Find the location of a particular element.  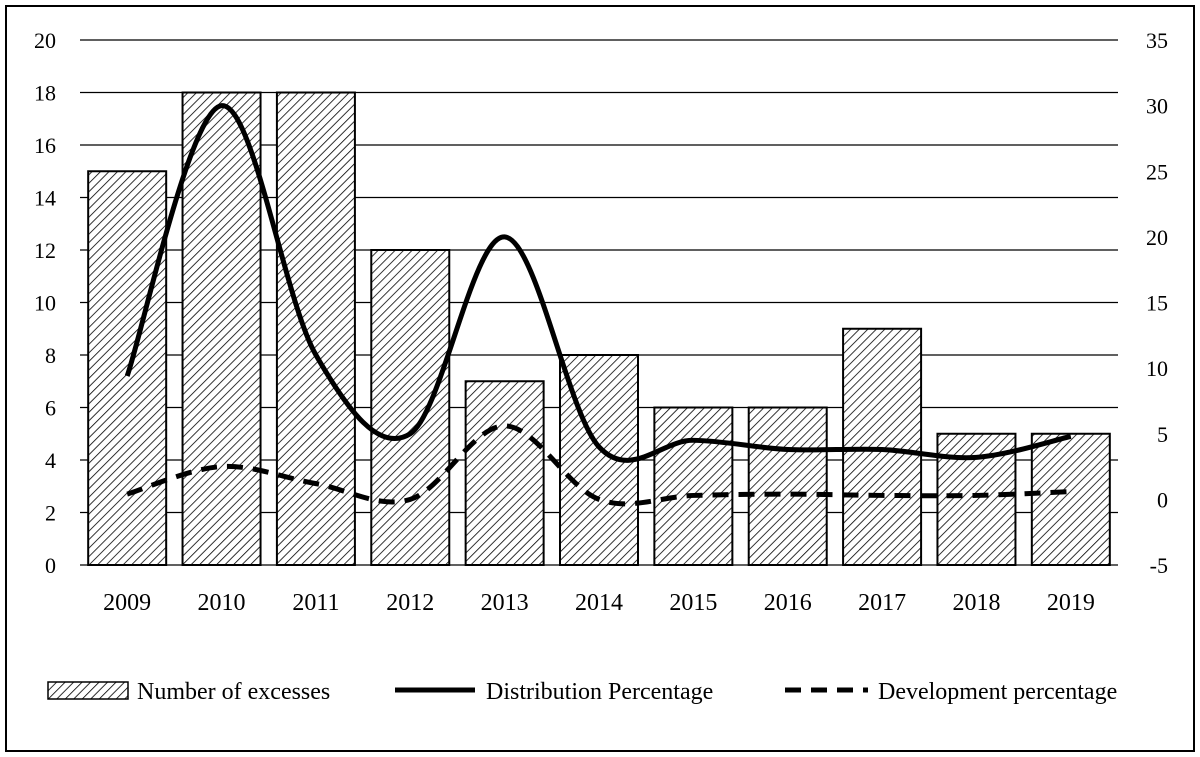

x-tick-label: 2018 is located at coordinates (976, 603).